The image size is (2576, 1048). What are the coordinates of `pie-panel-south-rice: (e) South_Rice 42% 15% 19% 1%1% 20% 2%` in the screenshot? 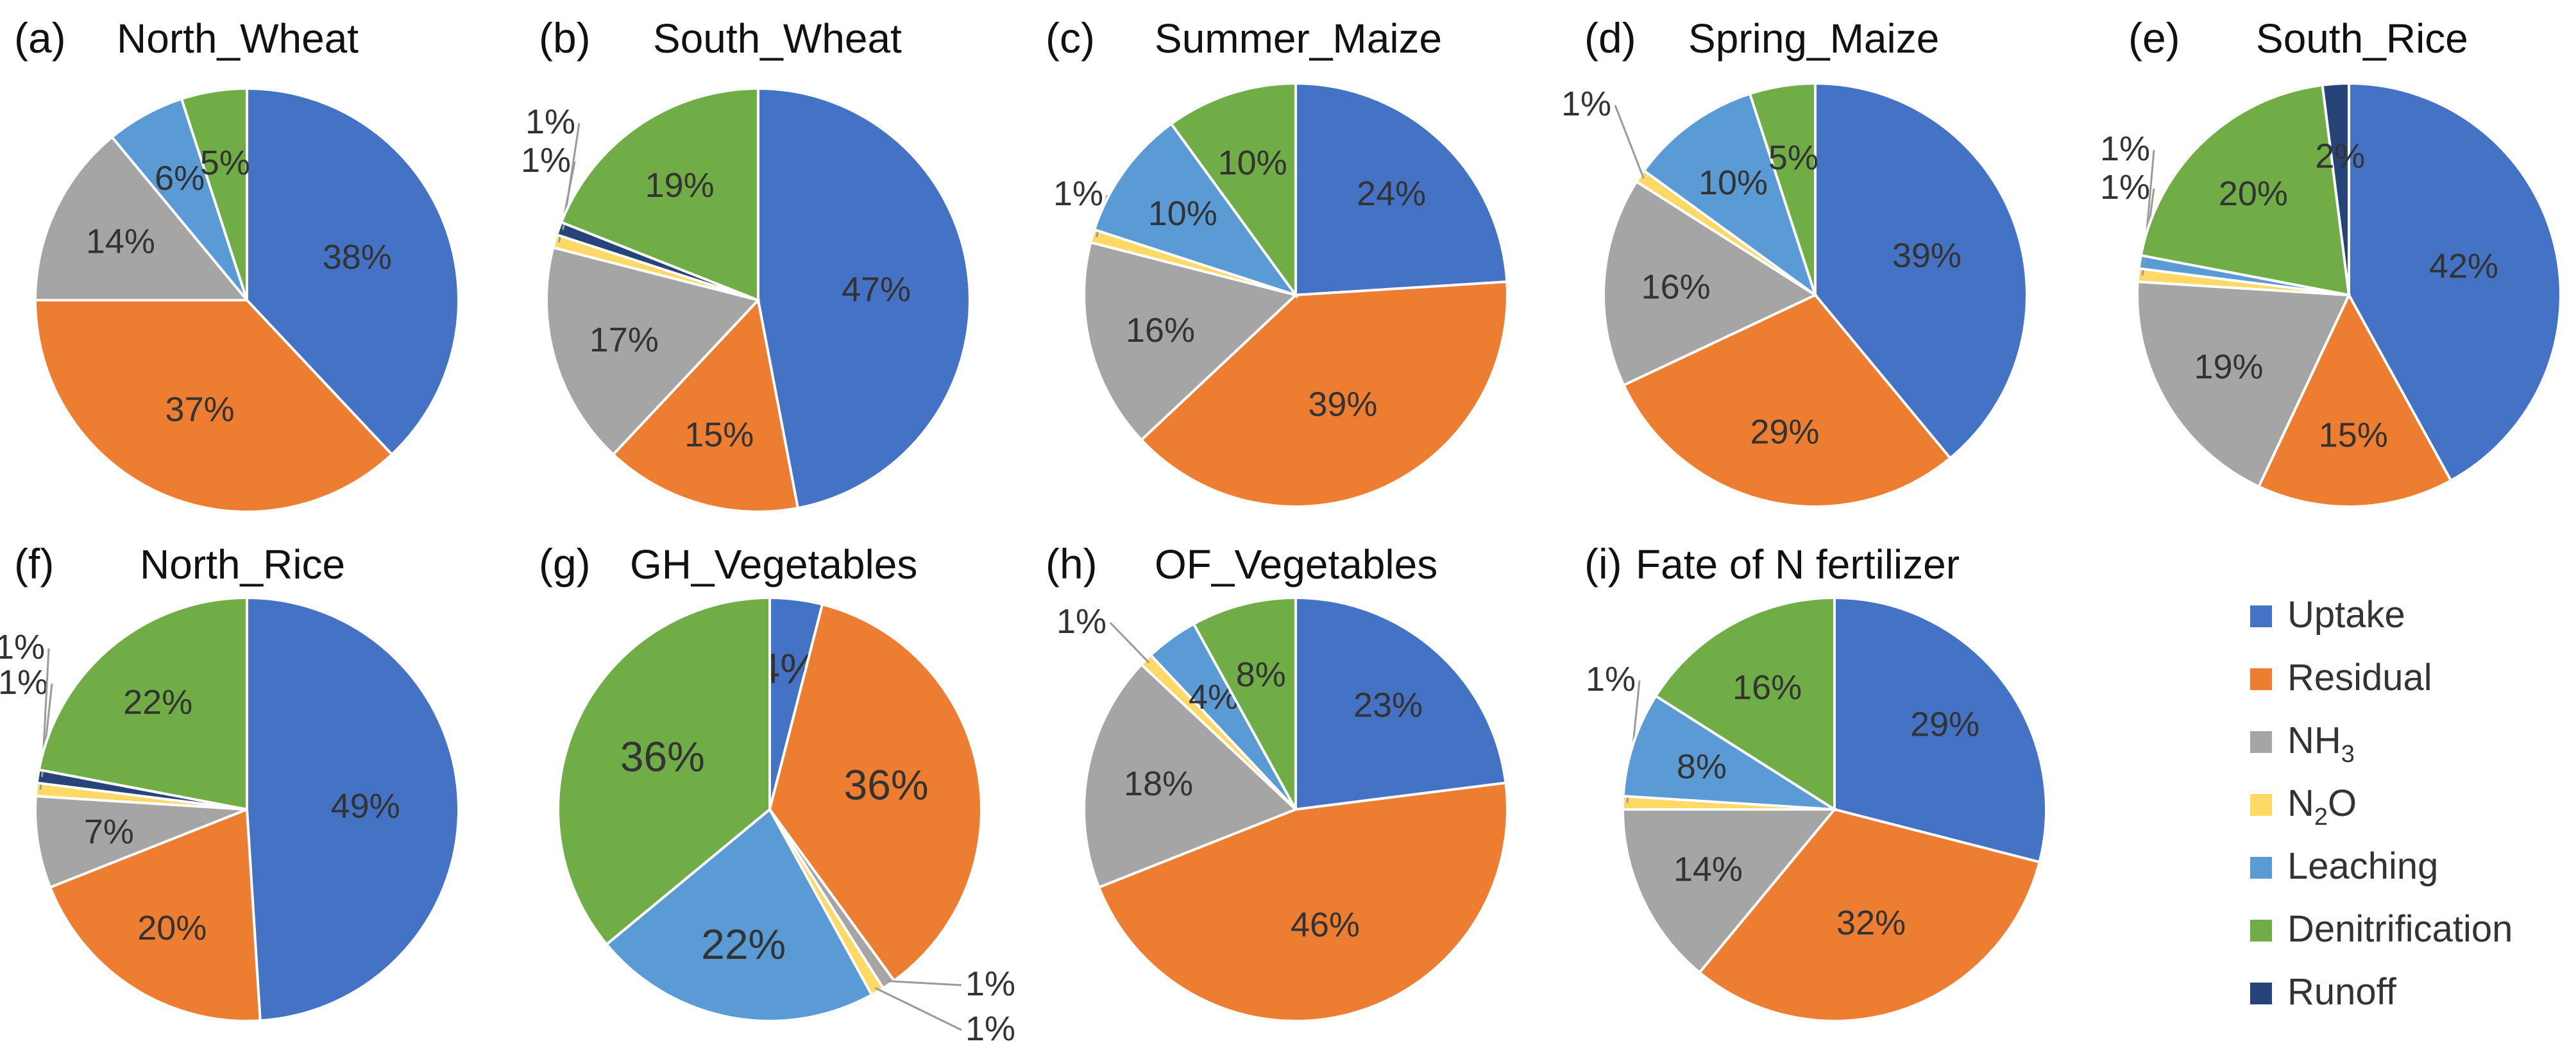 It's located at (2331, 261).